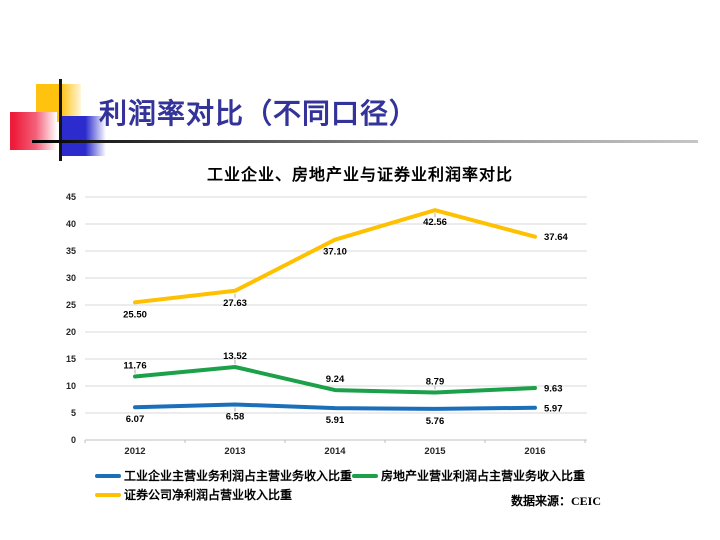  What do you see at coordinates (359, 175) in the screenshot?
I see `chart-title: 工业企业、房地产业与证券业利润率对比` at bounding box center [359, 175].